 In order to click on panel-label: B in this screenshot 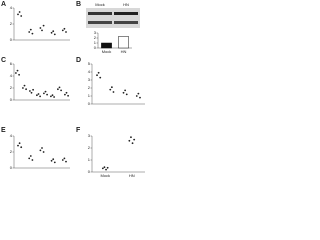, I will do `click(78, 4)`.